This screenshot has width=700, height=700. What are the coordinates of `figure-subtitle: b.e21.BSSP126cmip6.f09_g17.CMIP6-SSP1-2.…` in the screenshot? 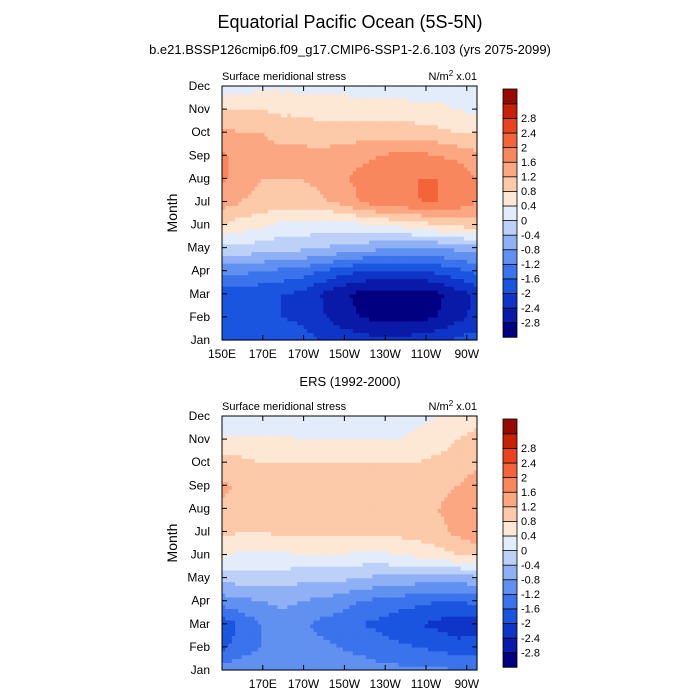 It's located at (350, 49).